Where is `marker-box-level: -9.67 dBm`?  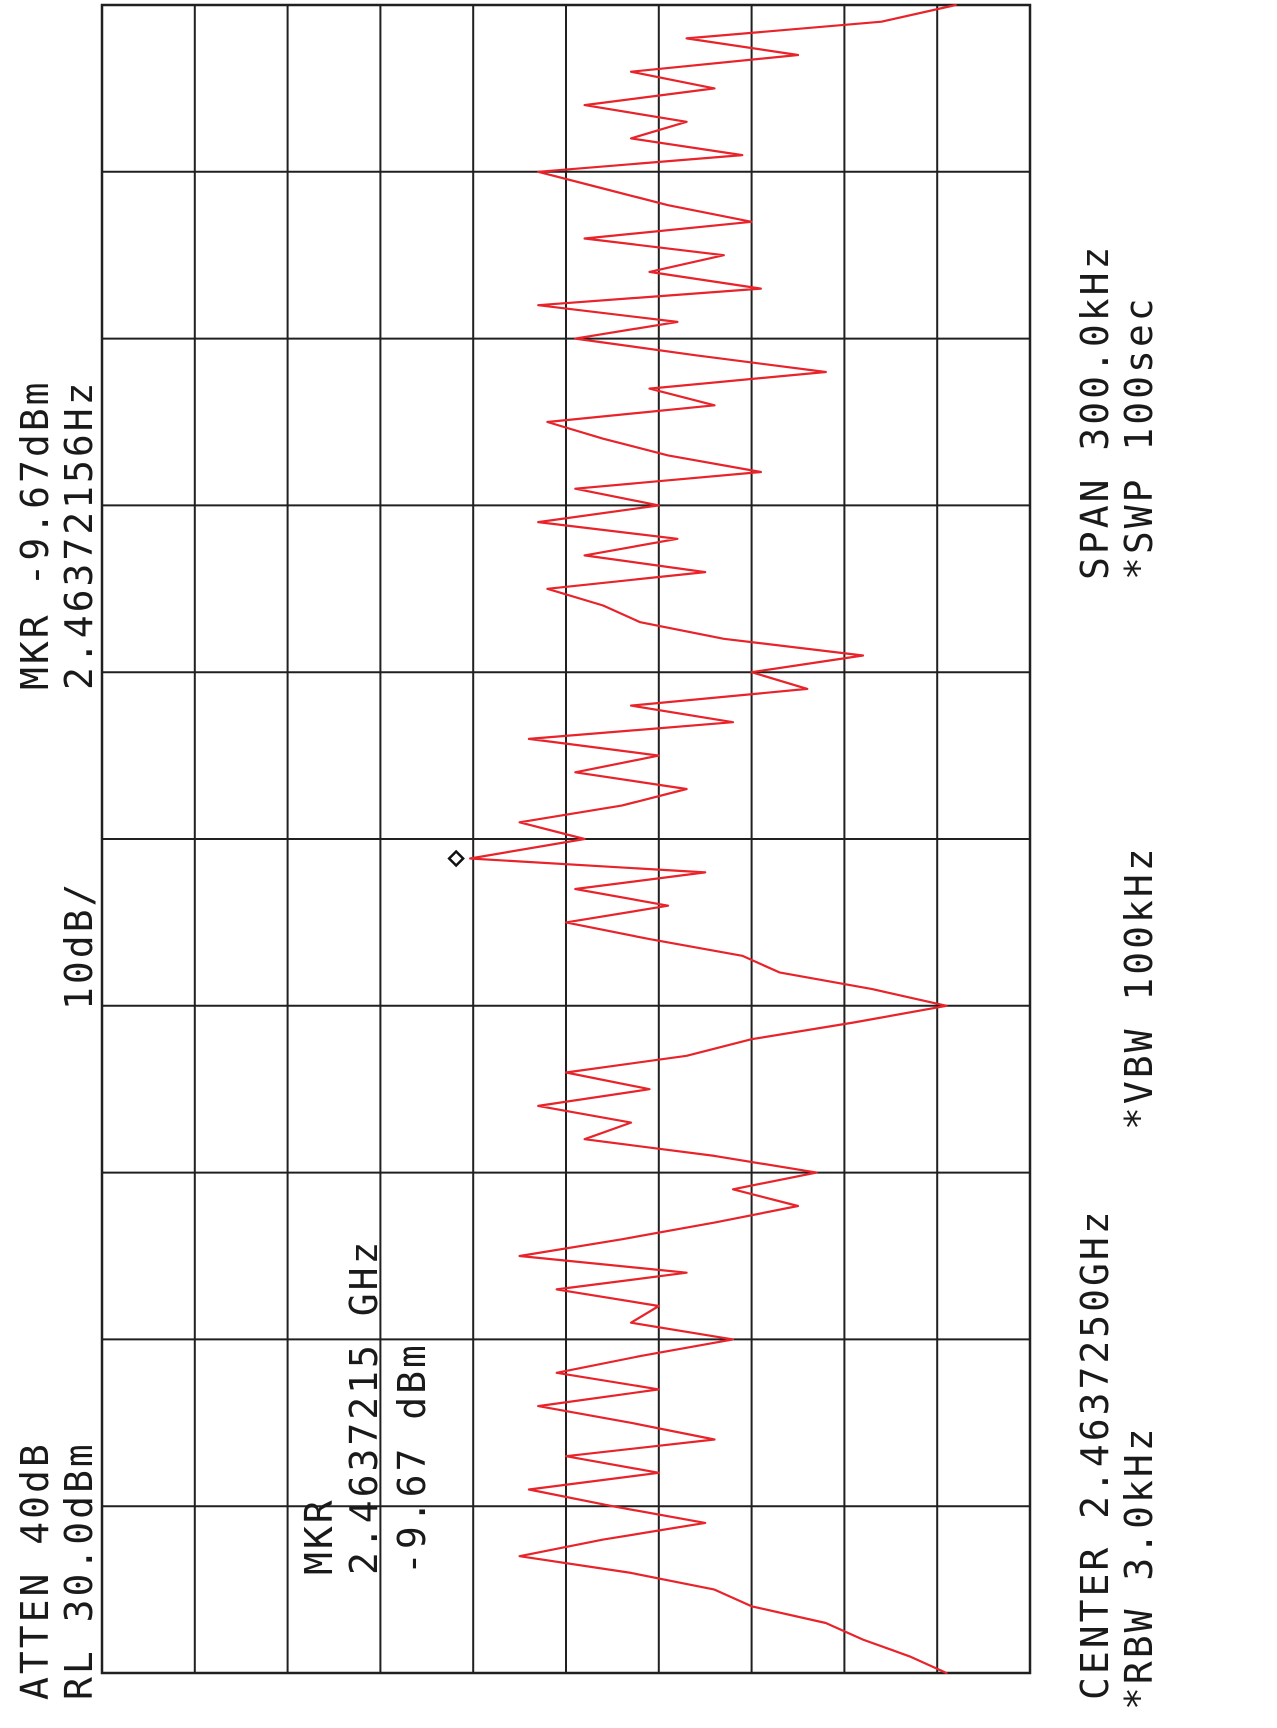 marker-box-level: -9.67 dBm is located at coordinates (412, 1458).